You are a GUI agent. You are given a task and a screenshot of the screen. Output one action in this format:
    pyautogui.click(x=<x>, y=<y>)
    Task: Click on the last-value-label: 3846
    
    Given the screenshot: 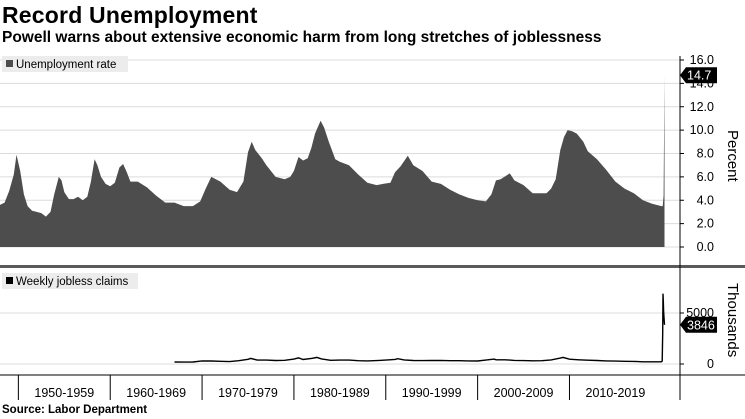 What is the action you would take?
    pyautogui.click(x=701, y=325)
    